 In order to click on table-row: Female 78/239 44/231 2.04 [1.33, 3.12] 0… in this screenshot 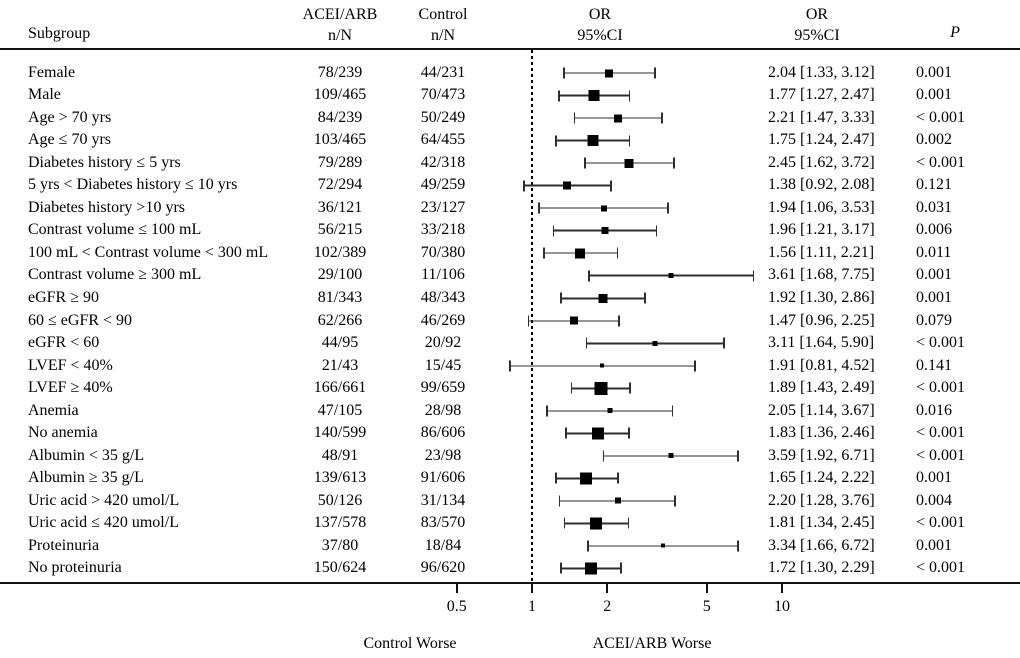, I will do `click(510, 73)`.